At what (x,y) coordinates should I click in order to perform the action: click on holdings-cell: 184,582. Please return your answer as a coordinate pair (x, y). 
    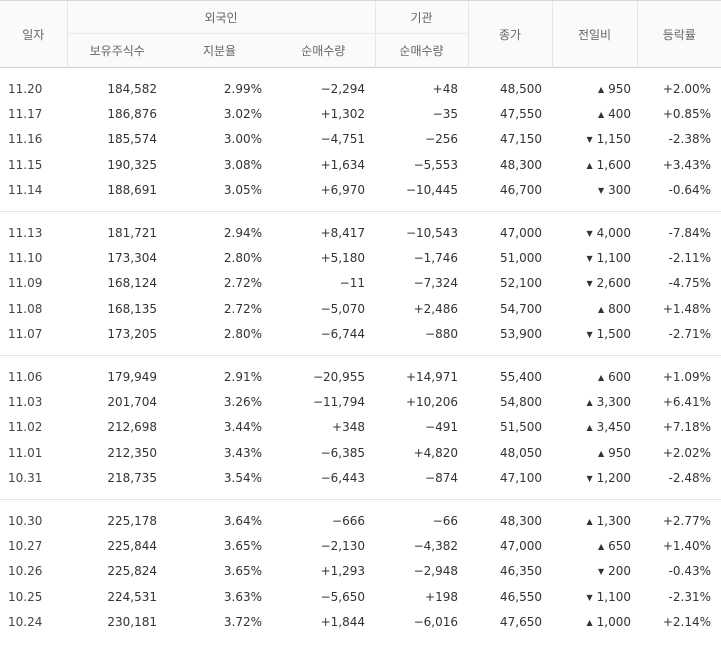
    Looking at the image, I should click on (132, 88).